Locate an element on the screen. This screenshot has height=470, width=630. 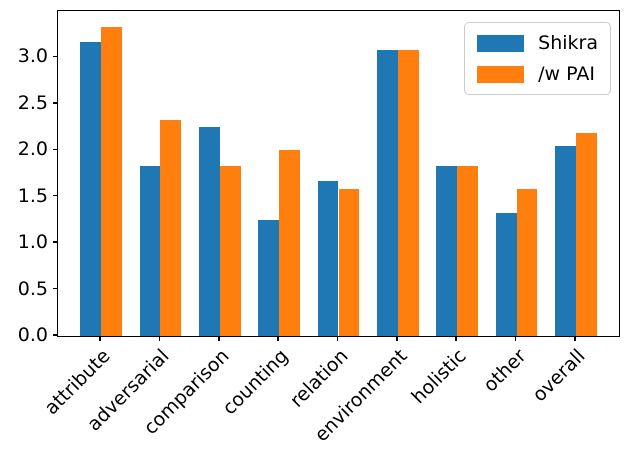
y-tick-label-1.0: 1.0 is located at coordinates (32, 242).